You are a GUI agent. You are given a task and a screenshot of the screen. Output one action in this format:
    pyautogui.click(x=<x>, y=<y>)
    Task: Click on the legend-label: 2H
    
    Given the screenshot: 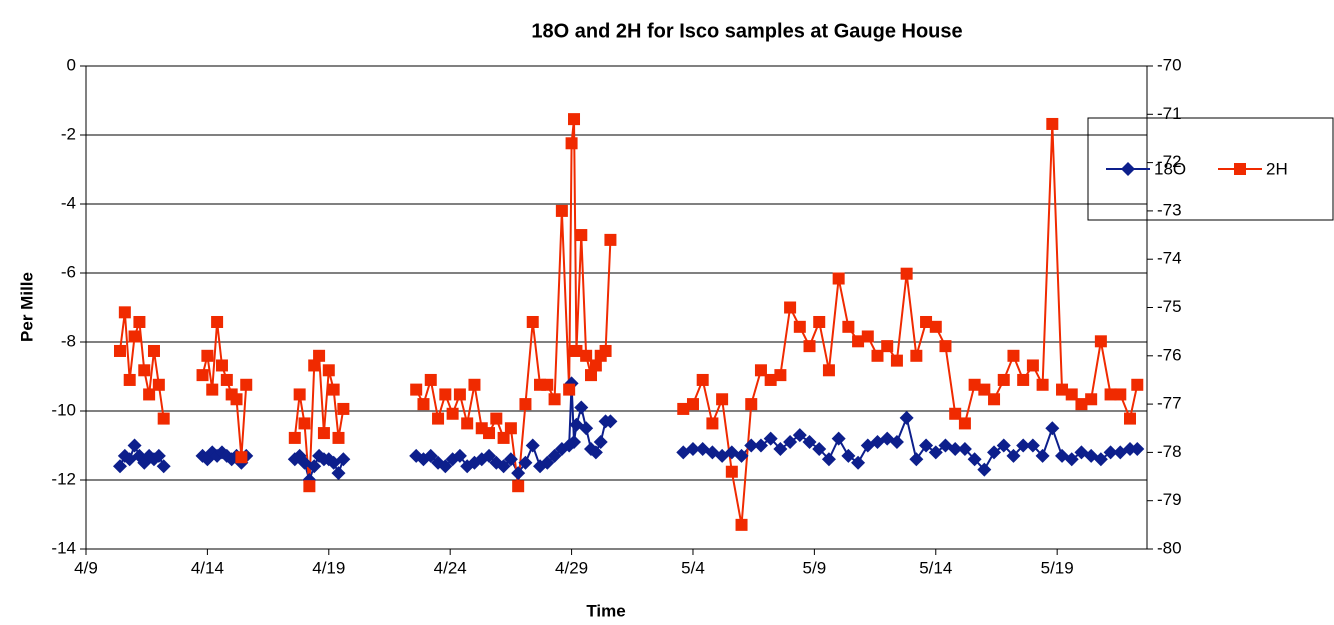 What is the action you would take?
    pyautogui.click(x=1277, y=168)
    